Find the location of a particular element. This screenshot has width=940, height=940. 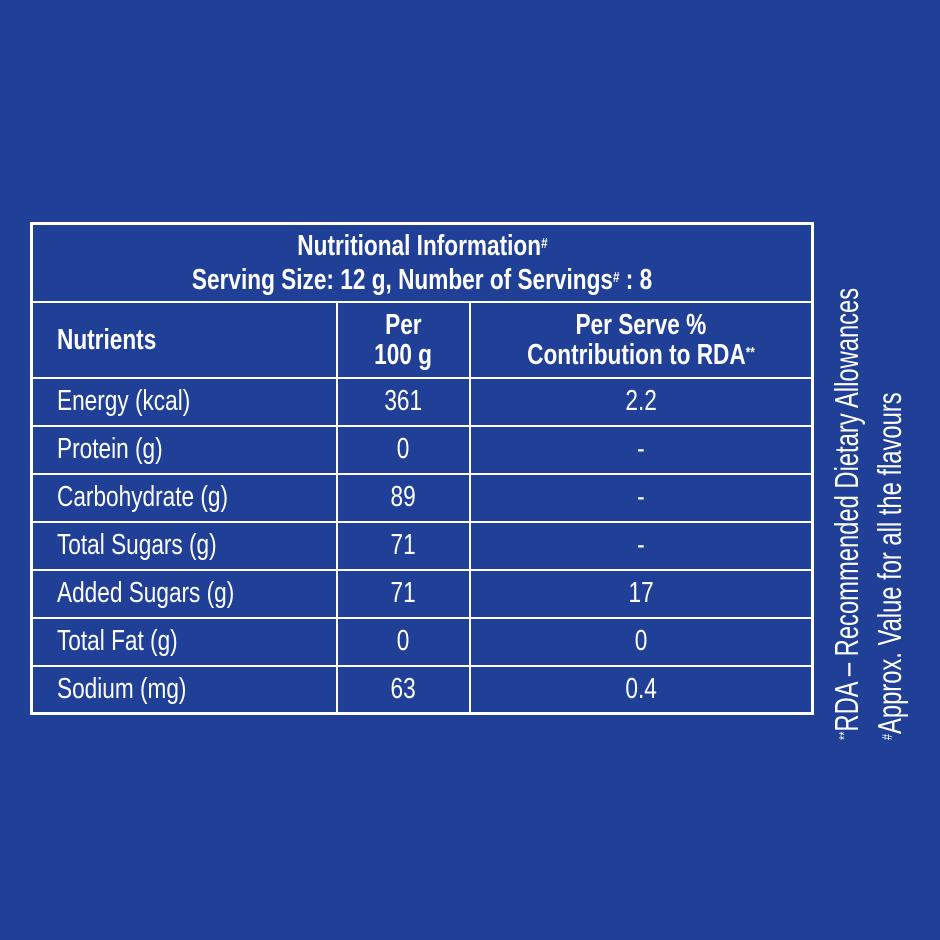

per-100g-value: 63 is located at coordinates (403, 689).